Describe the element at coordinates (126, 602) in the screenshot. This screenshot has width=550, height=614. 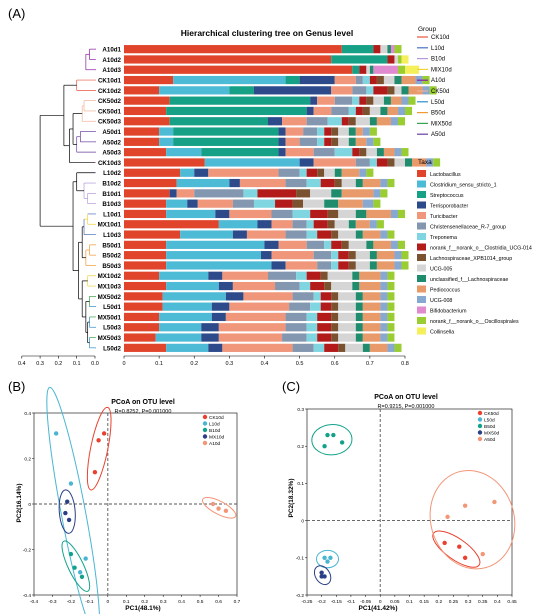
I see `x-tick-label: 0.1` at that location.